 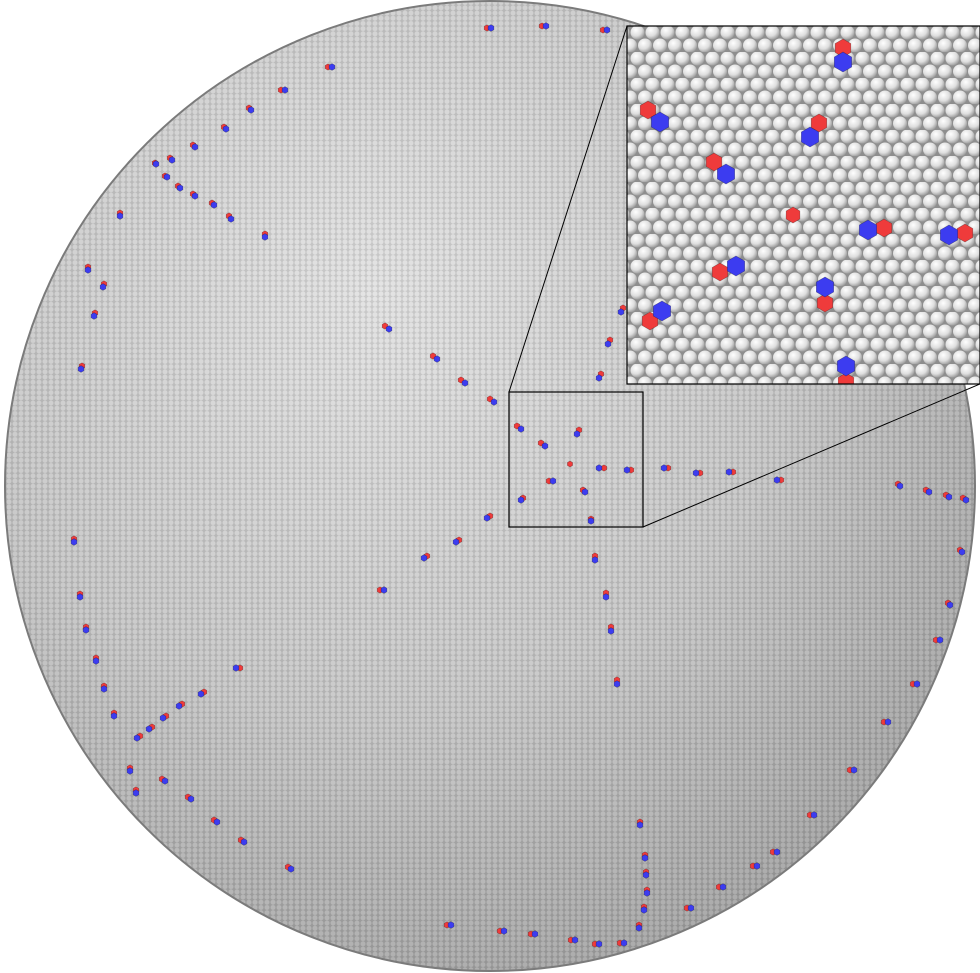 What do you see at coordinates (806, 211) in the screenshot?
I see `inset-defects` at bounding box center [806, 211].